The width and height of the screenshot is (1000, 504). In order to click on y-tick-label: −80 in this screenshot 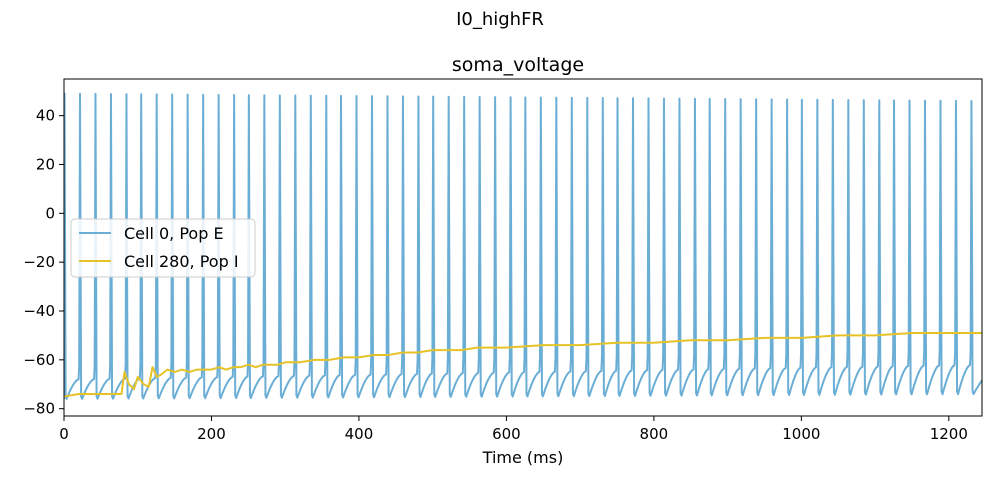, I will do `click(39, 409)`.